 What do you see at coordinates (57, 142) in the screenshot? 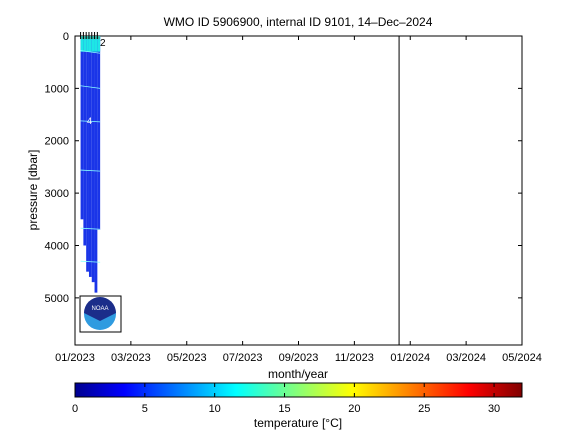
I see `y-tick-label: 2000` at bounding box center [57, 142].